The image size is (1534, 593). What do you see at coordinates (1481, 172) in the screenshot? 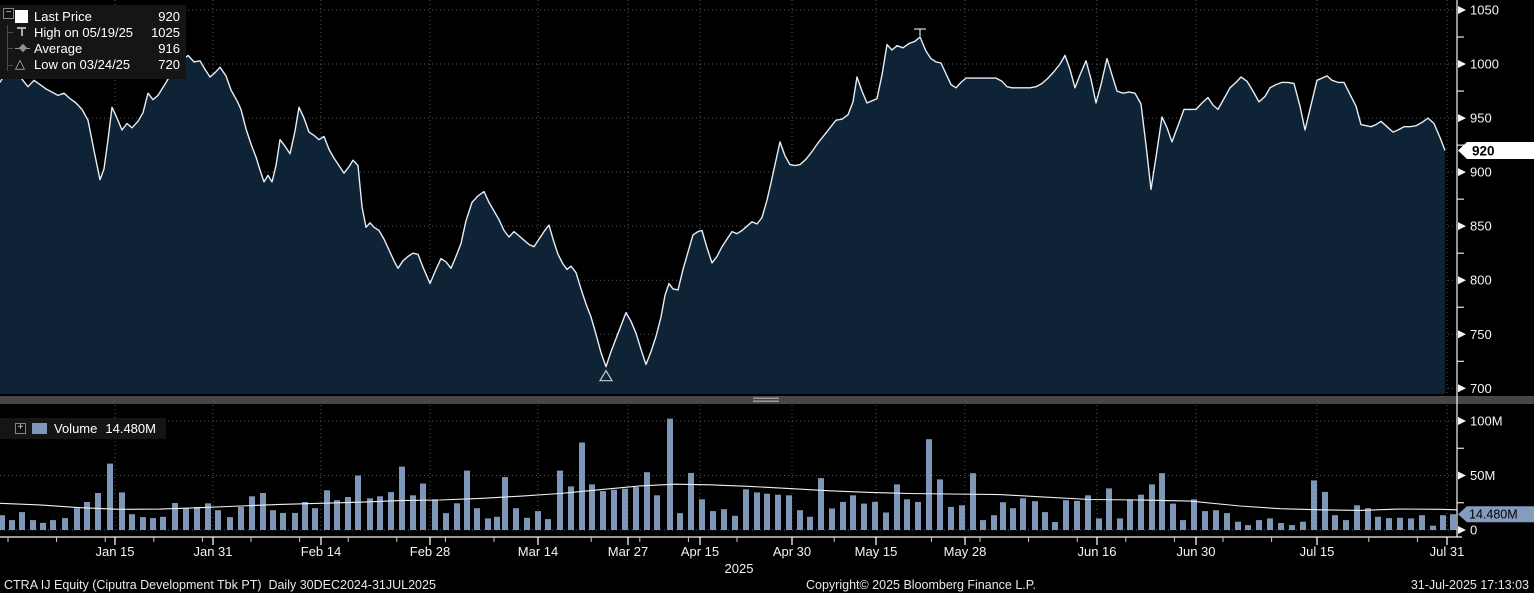
I see `price-tick-label: 900` at bounding box center [1481, 172].